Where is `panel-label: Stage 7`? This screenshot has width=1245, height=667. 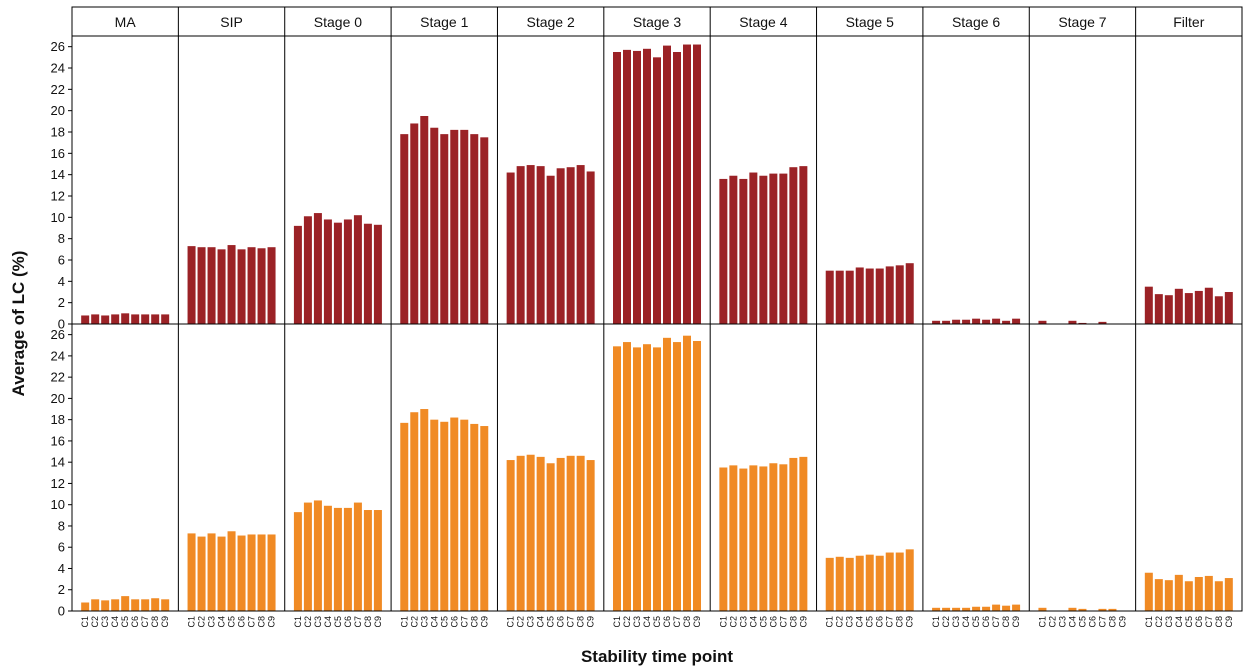
panel-label: Stage 7 is located at coordinates (1082, 22).